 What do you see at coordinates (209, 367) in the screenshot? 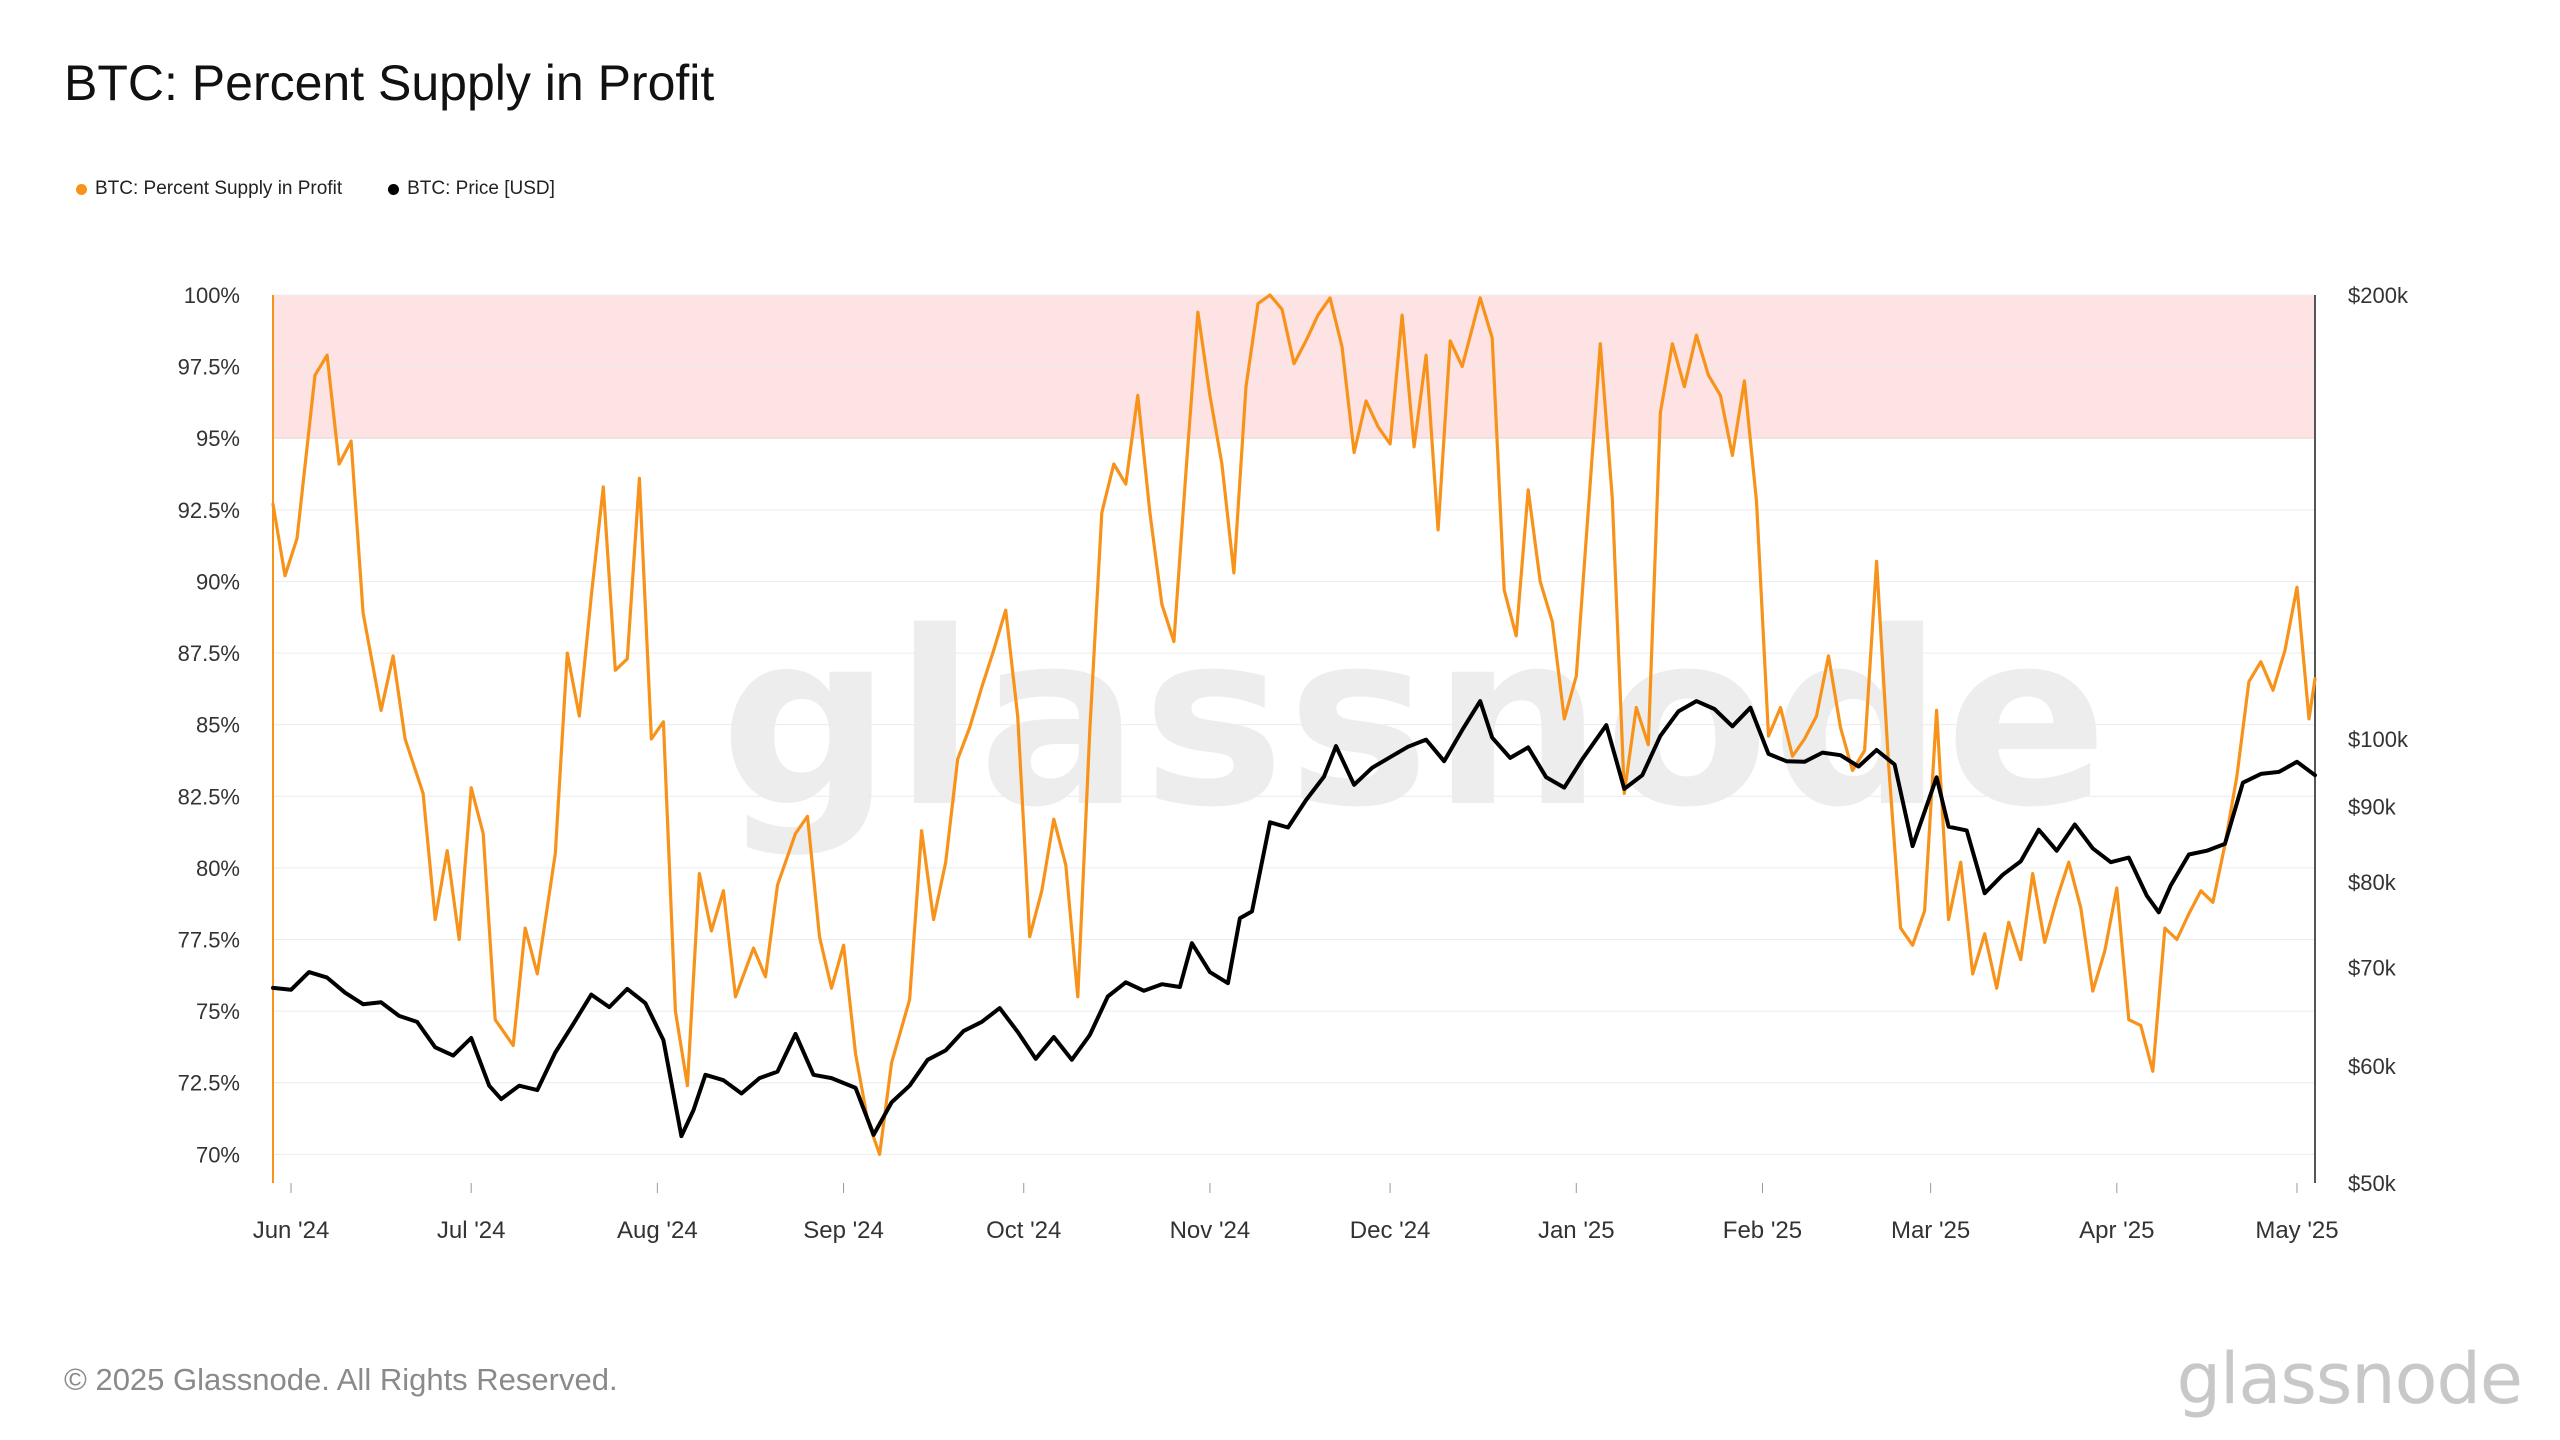
I see `left-axis-tick-label: 97.5%` at bounding box center [209, 367].